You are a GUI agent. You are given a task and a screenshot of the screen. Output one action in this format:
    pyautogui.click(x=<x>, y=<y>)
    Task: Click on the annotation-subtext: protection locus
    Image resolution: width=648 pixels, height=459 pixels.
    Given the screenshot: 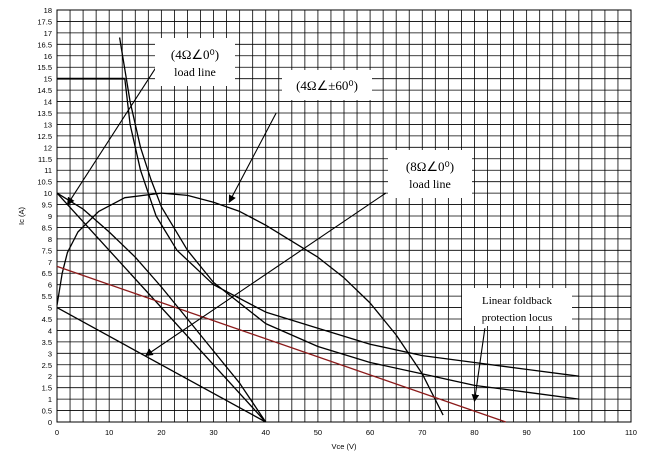 What is the action you would take?
    pyautogui.click(x=517, y=318)
    